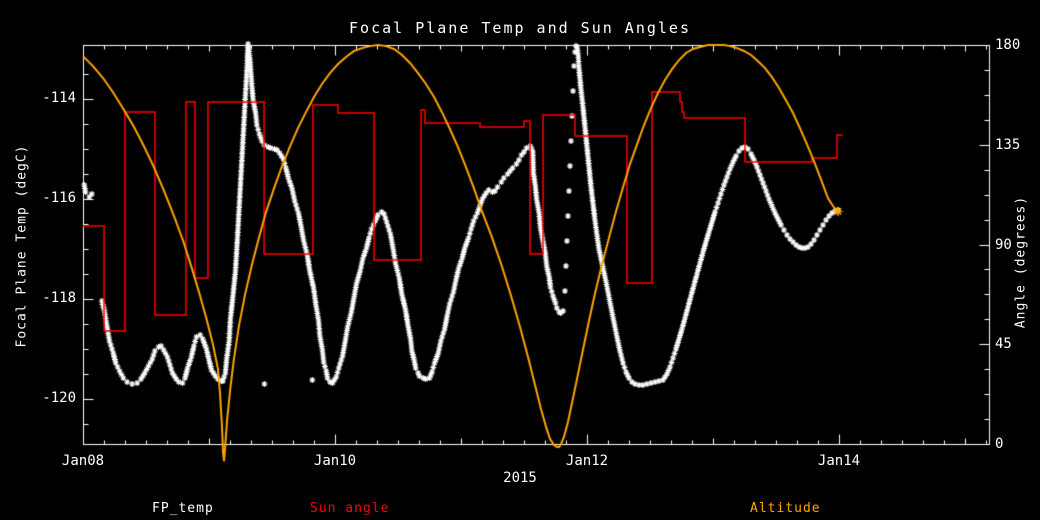  I want to click on left-axis-tick-label: -118, so click(59, 298).